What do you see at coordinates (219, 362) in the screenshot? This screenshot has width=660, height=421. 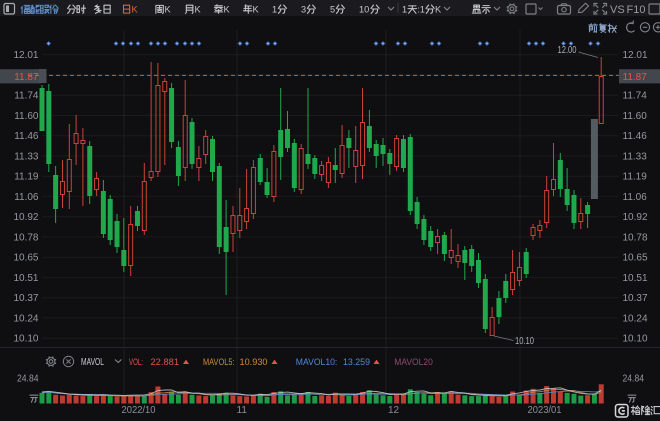 I see `svg-text: MAVOL5:` at bounding box center [219, 362].